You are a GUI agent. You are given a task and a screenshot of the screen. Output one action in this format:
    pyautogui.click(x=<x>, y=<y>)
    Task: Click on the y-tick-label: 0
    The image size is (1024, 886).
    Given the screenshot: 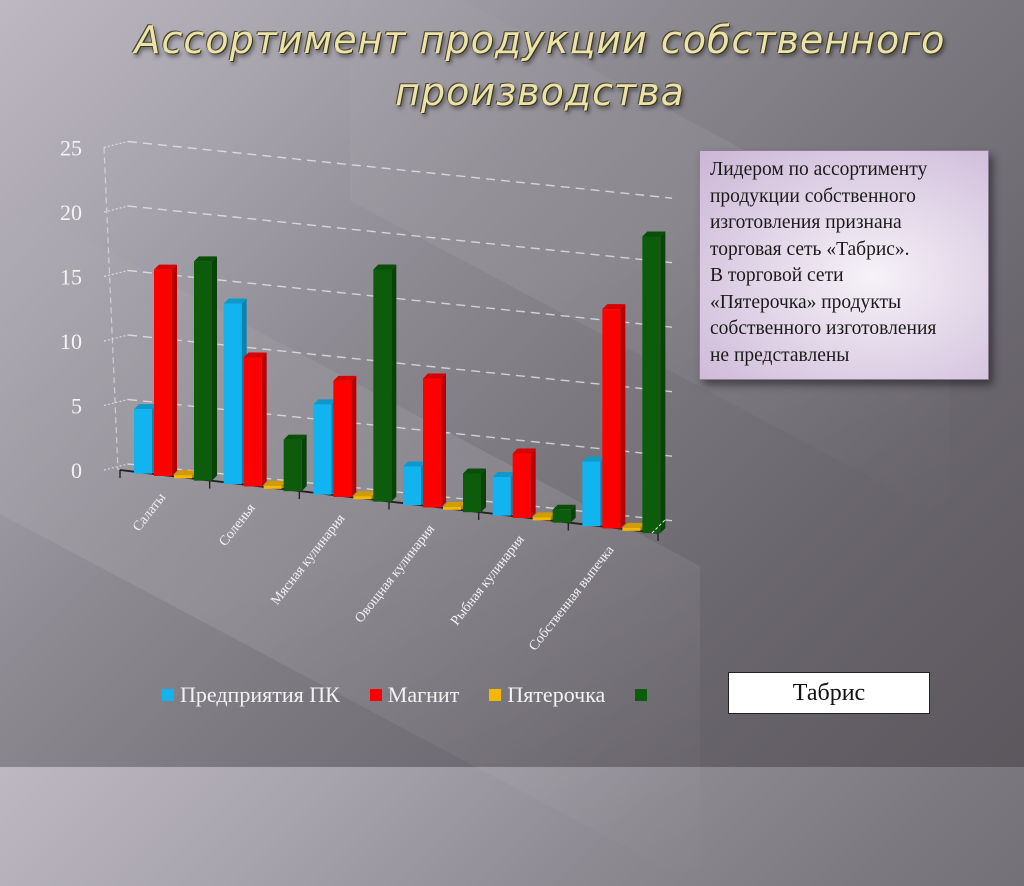 What is the action you would take?
    pyautogui.click(x=76, y=470)
    